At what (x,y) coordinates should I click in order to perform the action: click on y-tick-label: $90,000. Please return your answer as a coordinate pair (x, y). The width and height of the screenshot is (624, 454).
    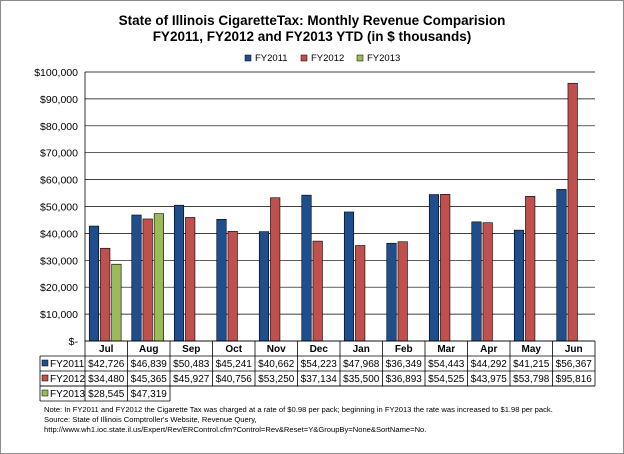
    Looking at the image, I should click on (59, 100).